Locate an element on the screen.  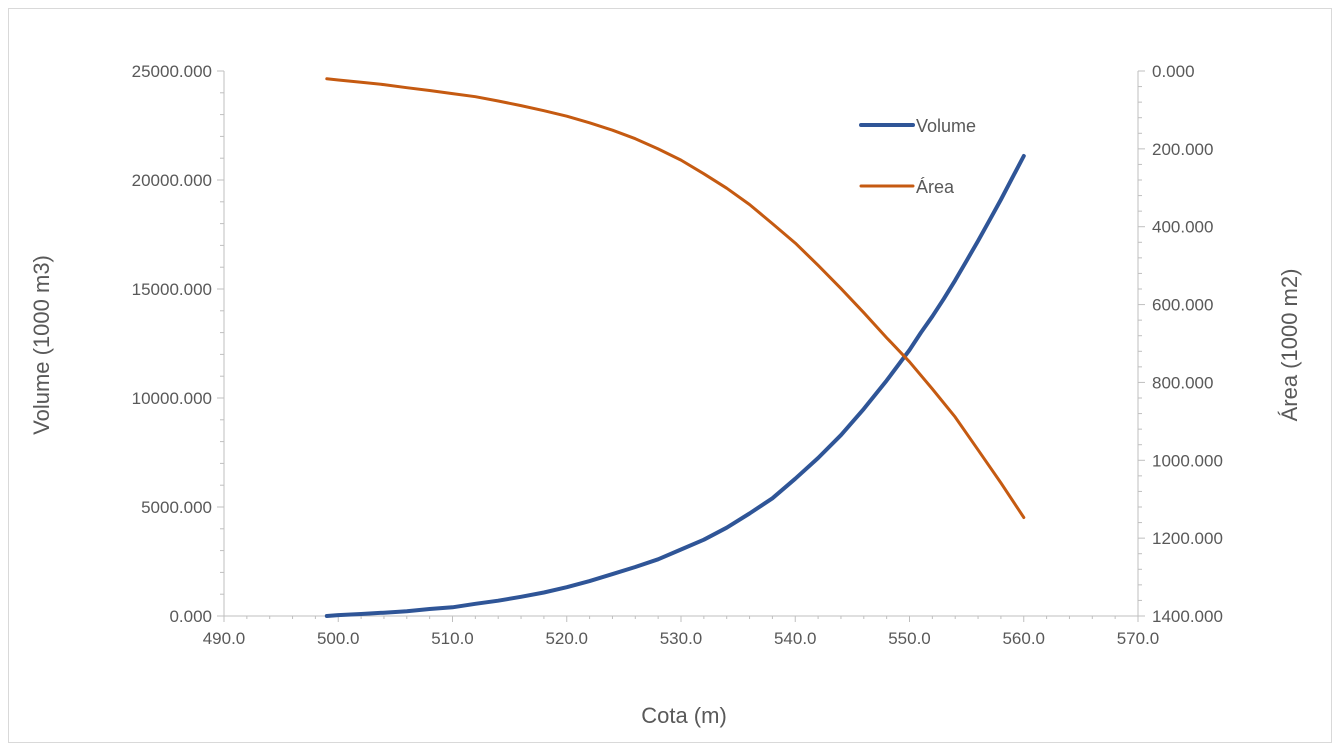
x-tick-label: 530.0 is located at coordinates (681, 638).